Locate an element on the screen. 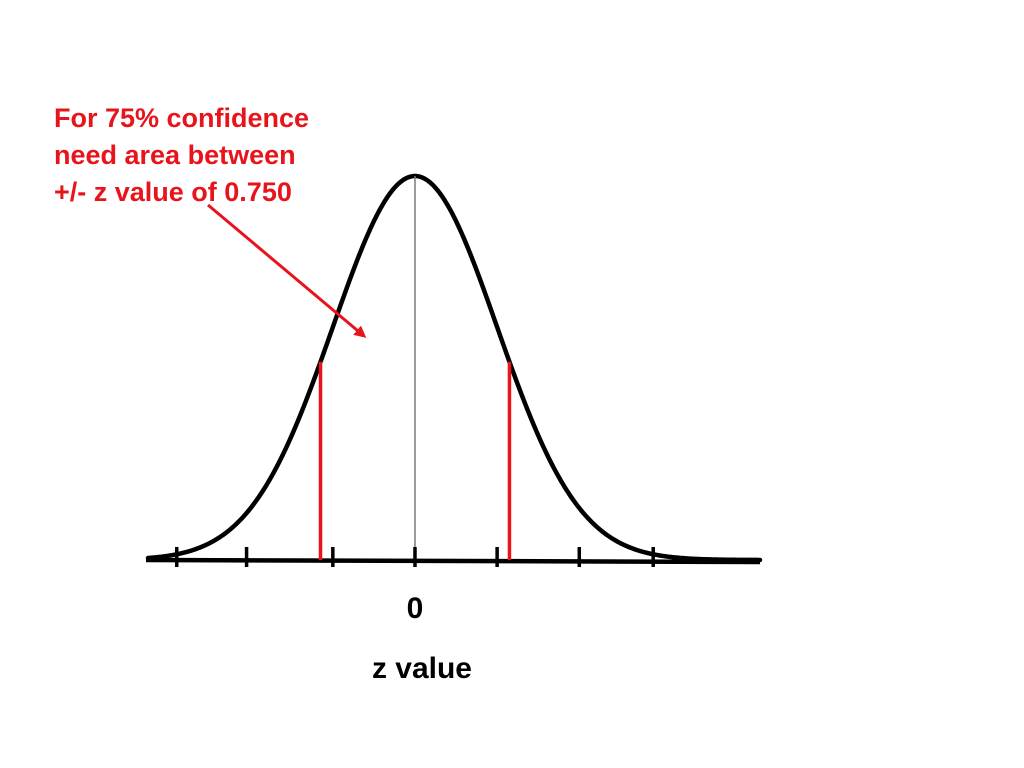 This screenshot has width=1024, height=768. x-axis-line is located at coordinates (453, 561).